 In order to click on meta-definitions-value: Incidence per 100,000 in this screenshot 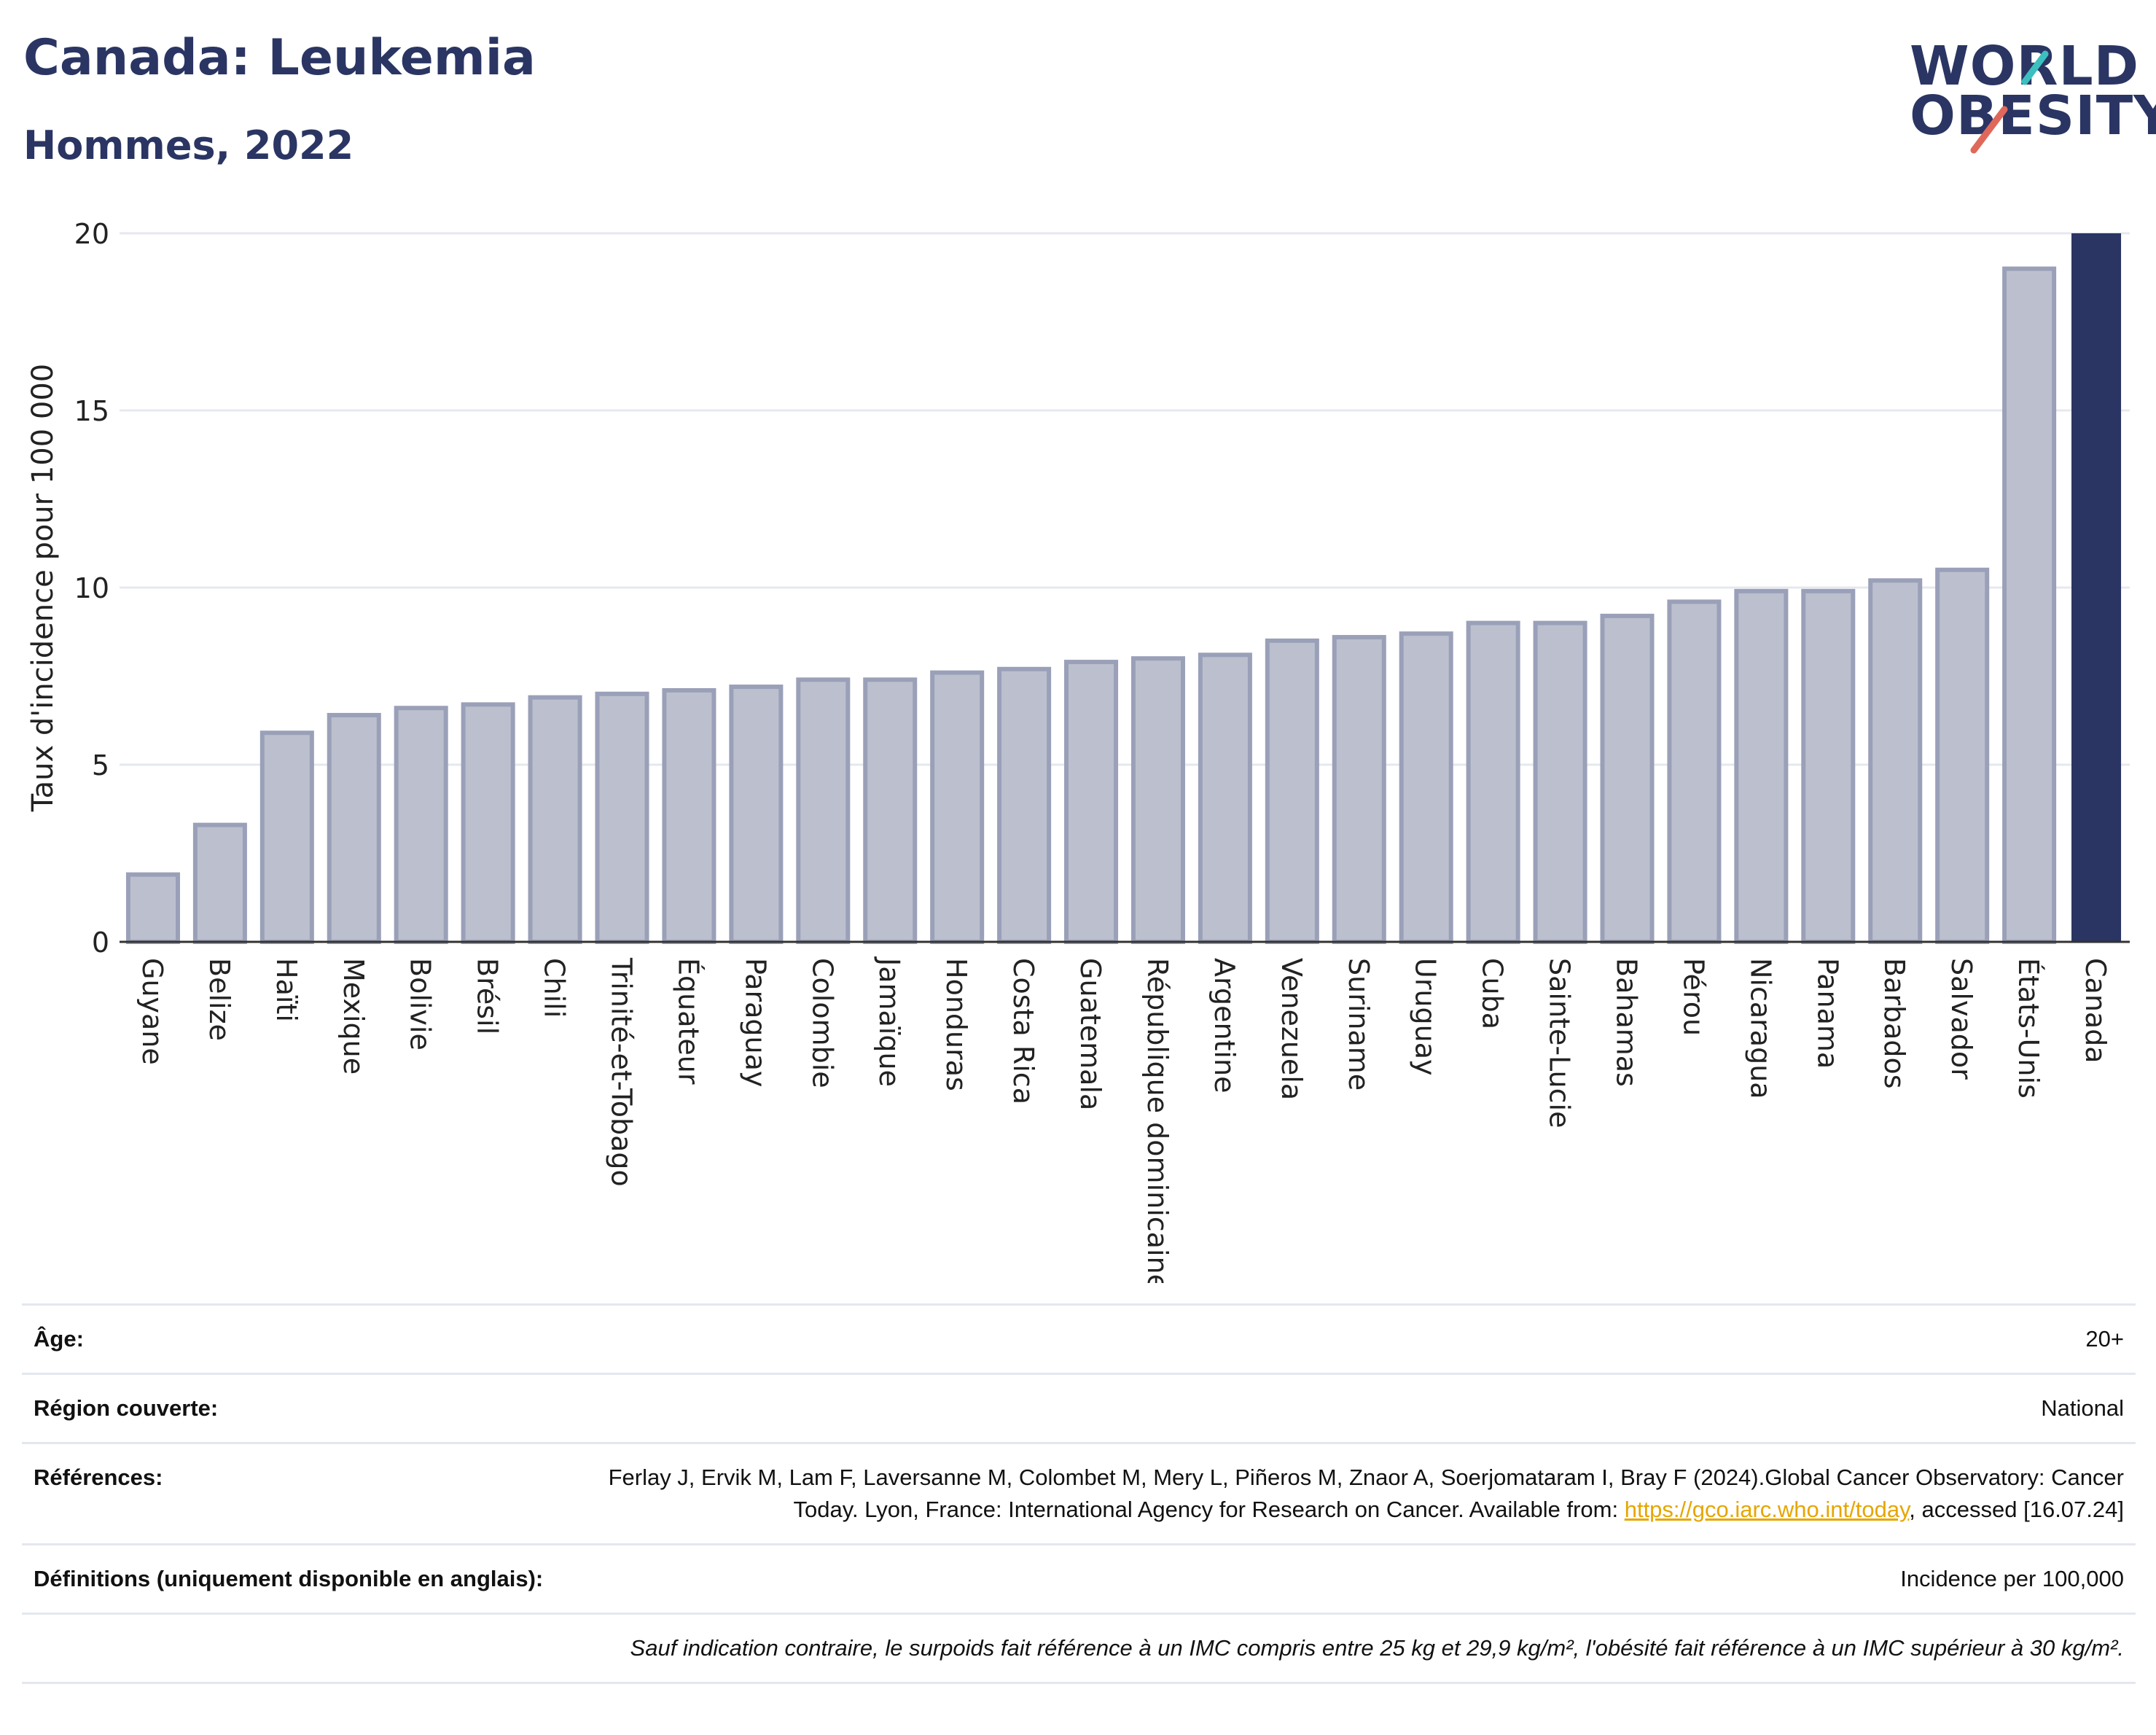, I will do `click(2012, 1578)`.